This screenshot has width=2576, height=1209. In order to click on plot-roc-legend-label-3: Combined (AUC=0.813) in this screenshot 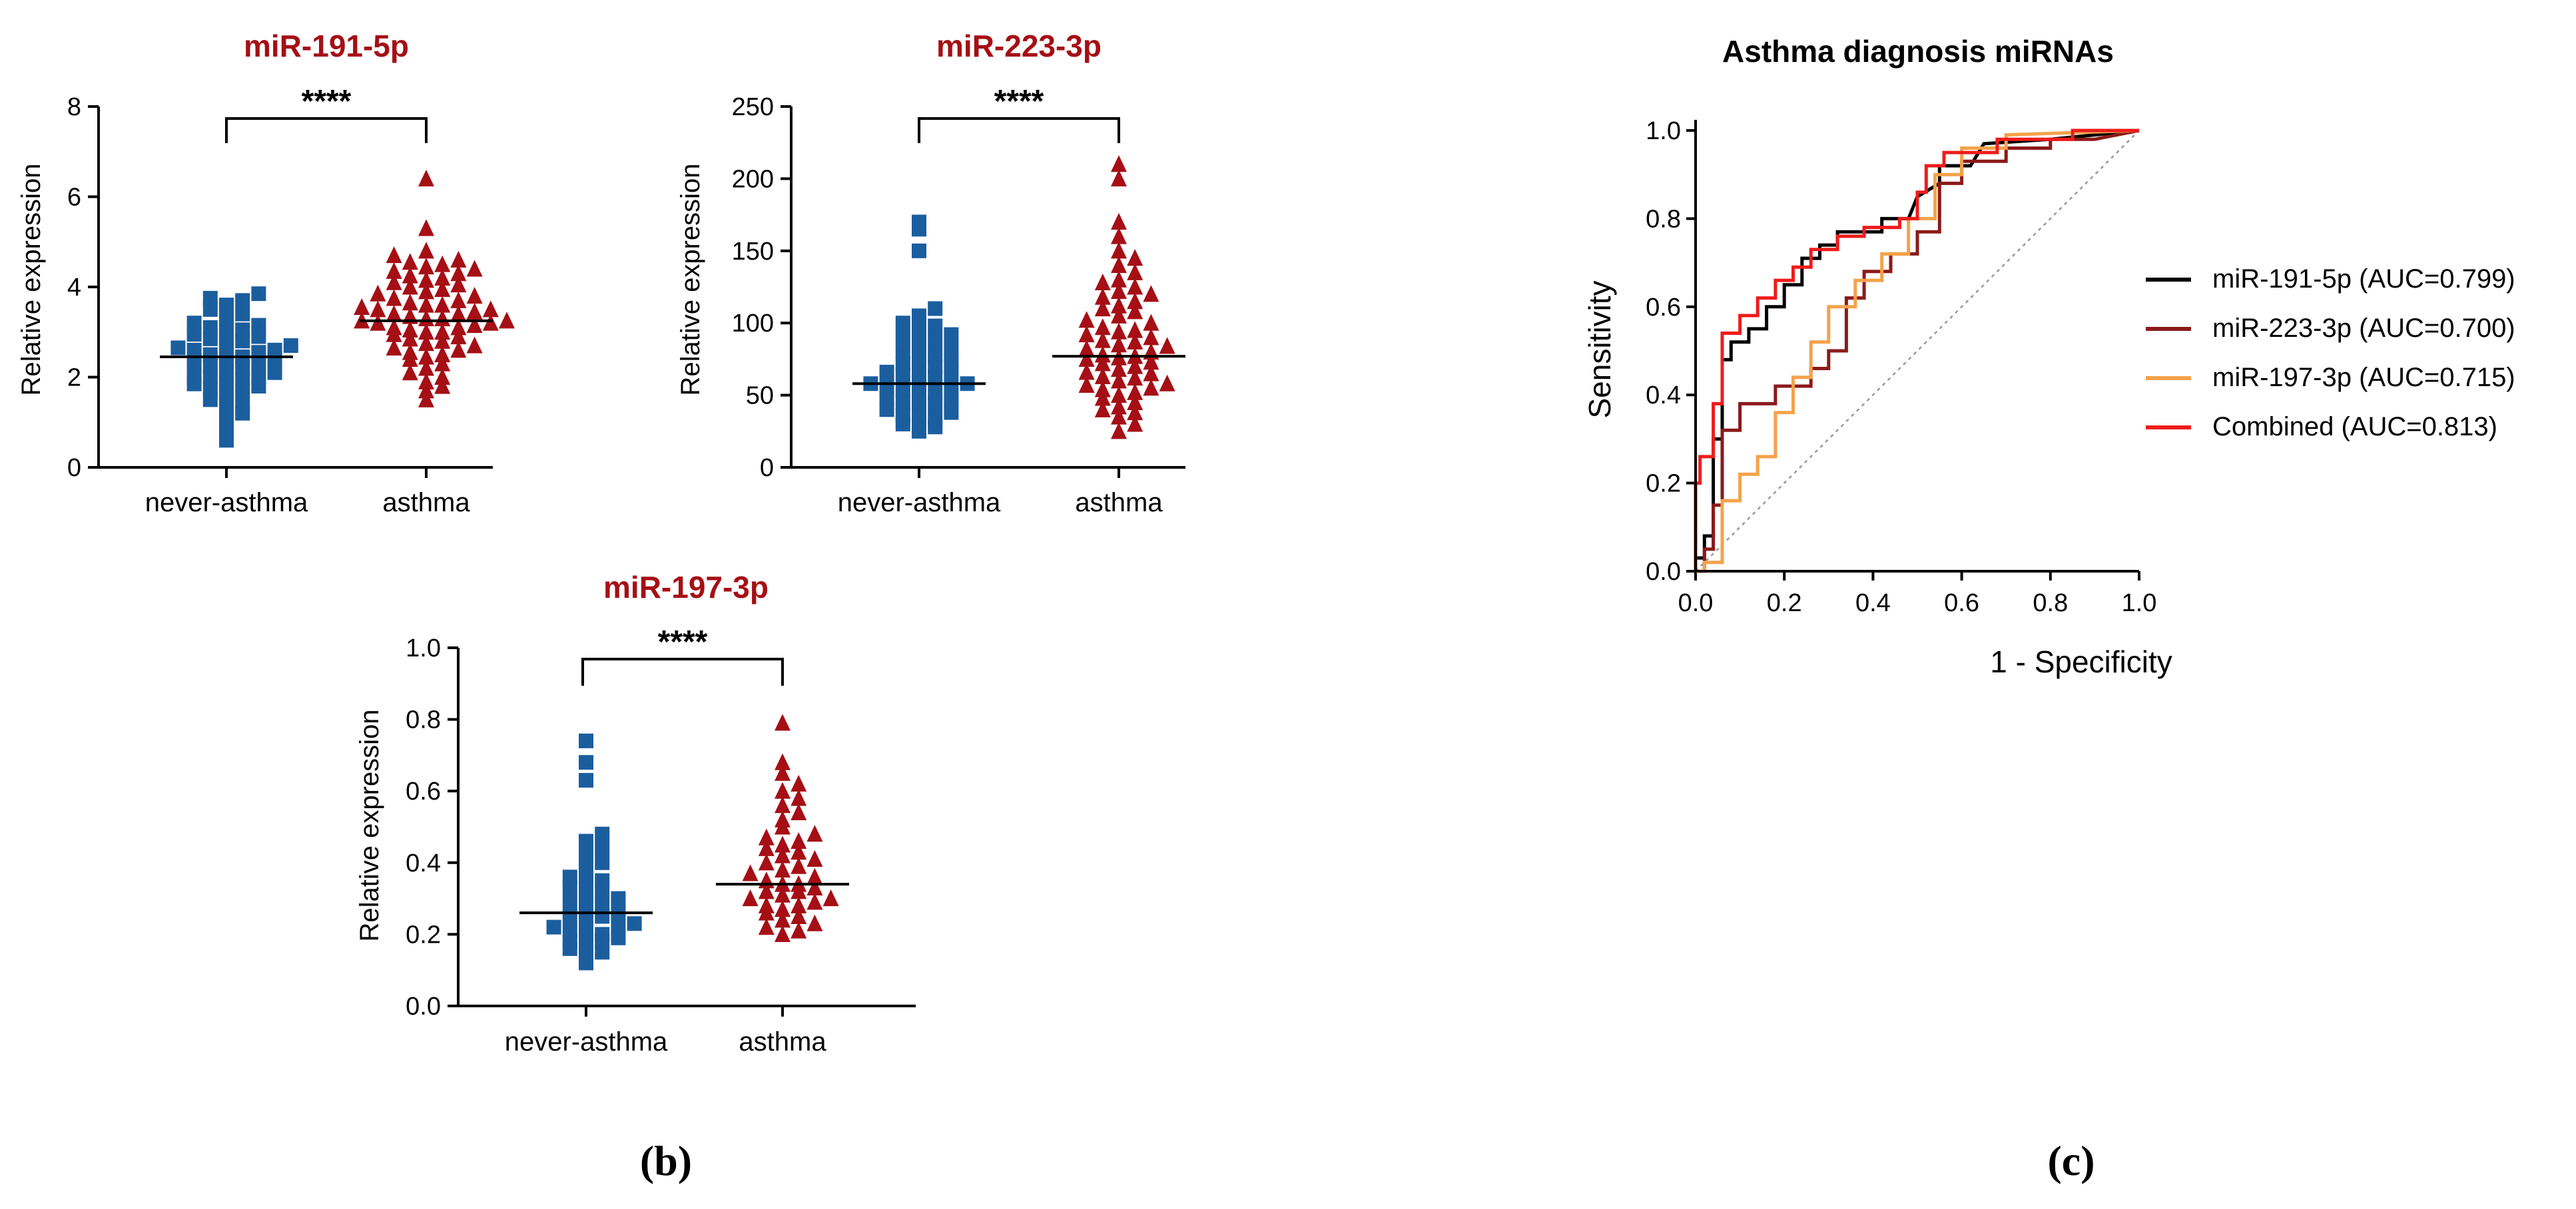, I will do `click(2354, 426)`.